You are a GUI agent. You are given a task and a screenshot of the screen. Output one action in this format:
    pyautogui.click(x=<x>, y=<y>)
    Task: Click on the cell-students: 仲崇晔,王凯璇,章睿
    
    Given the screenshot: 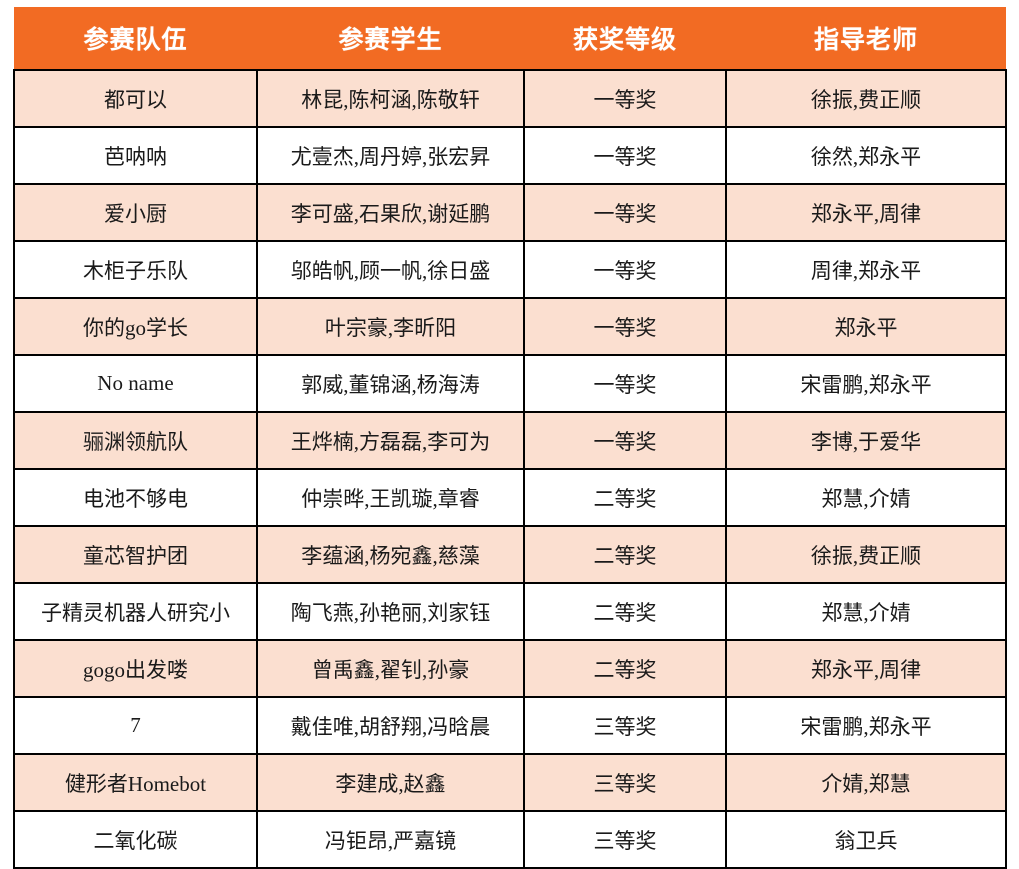 What is the action you would take?
    pyautogui.click(x=390, y=497)
    